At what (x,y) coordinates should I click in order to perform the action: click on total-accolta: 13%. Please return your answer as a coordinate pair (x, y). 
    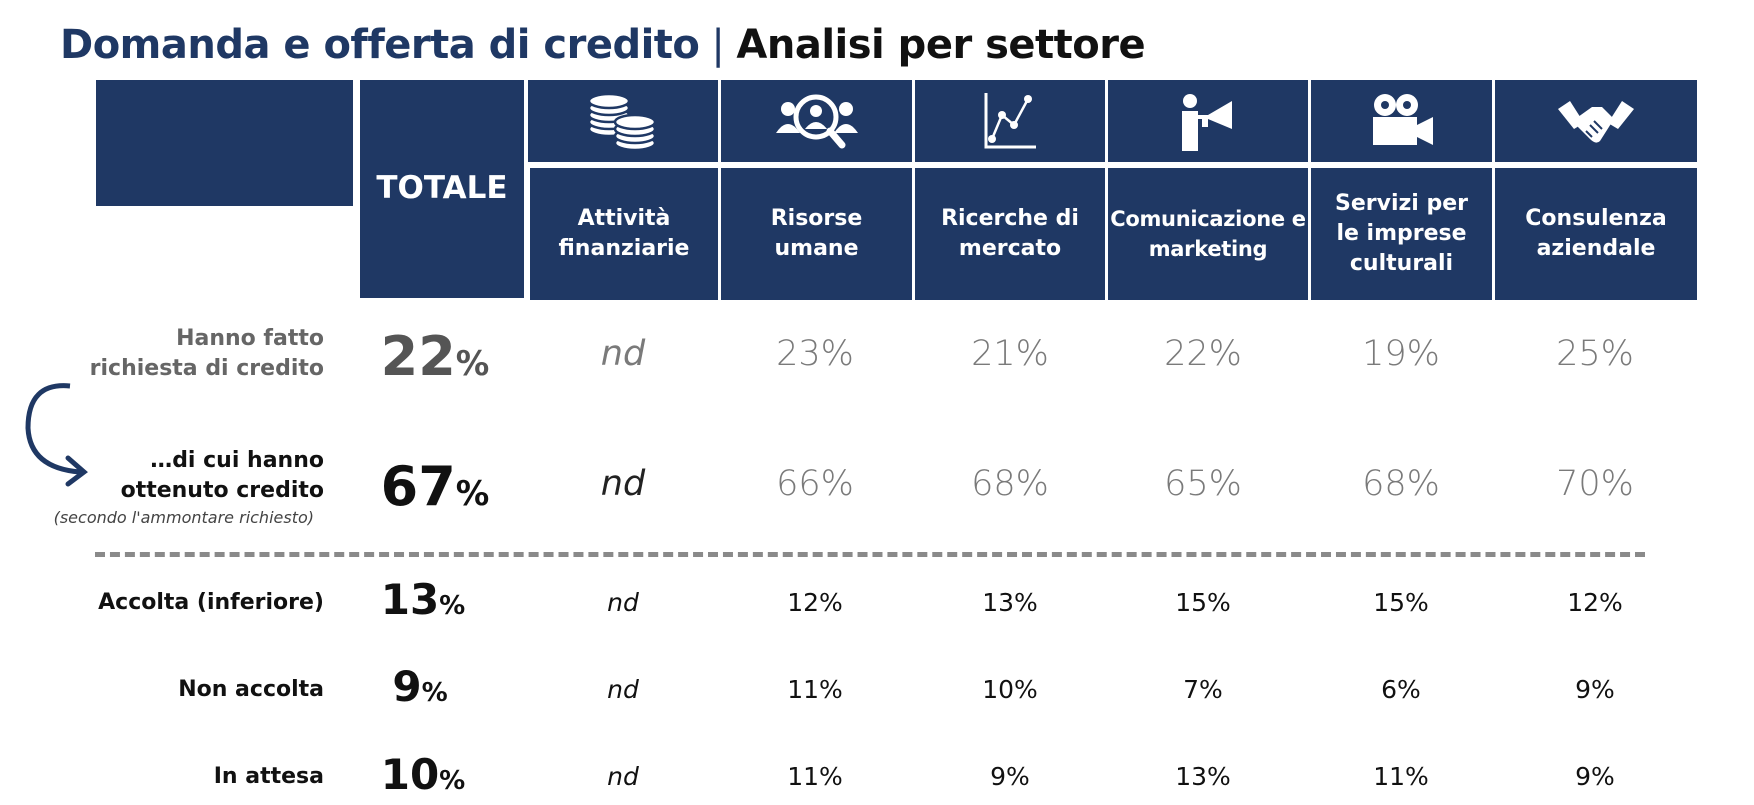
    Looking at the image, I should click on (423, 599).